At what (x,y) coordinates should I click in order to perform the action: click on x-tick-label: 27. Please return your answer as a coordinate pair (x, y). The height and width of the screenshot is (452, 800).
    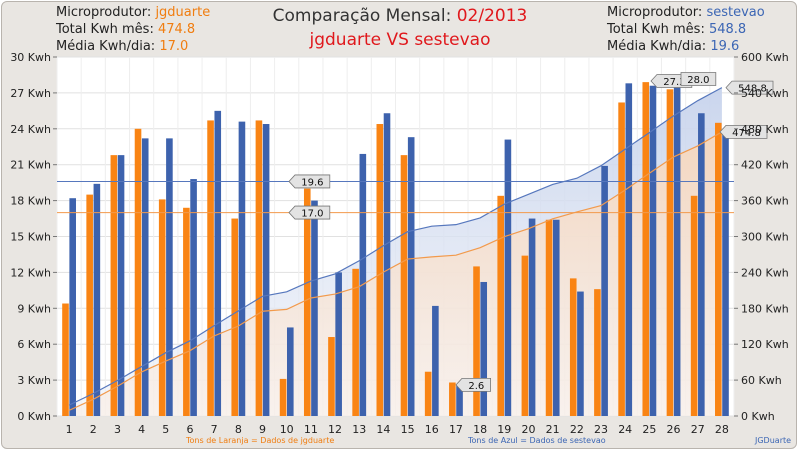
    Looking at the image, I should click on (698, 429).